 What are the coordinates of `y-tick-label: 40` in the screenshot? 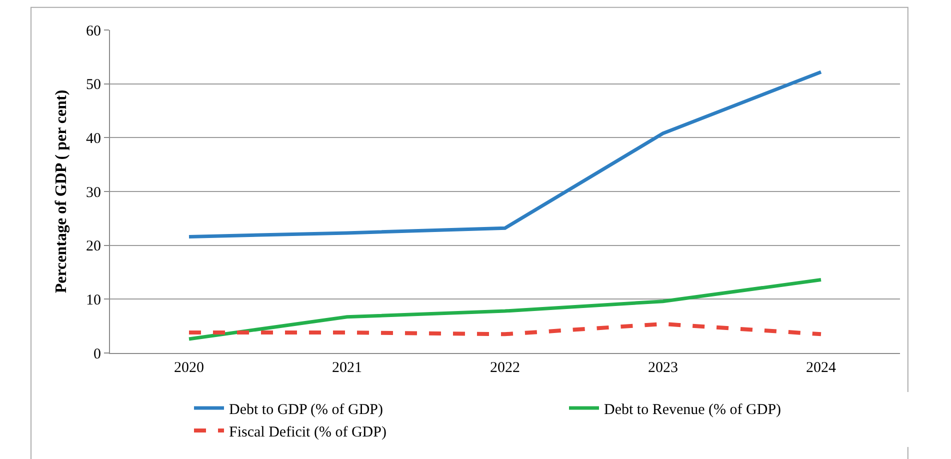 It's located at (93, 138).